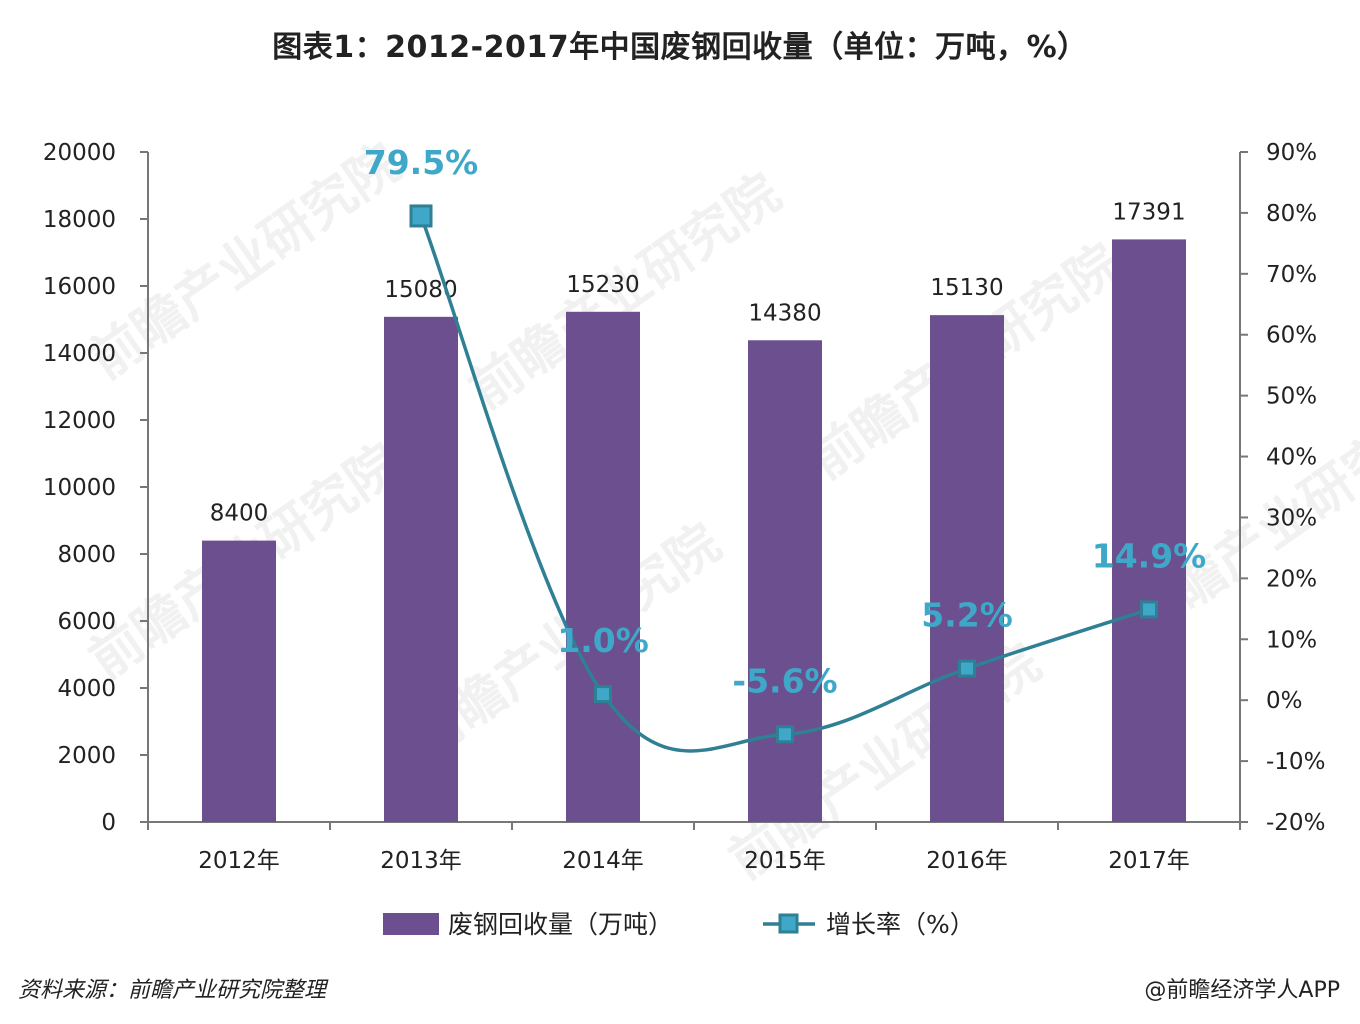 The image size is (1360, 1024). Describe the element at coordinates (79, 488) in the screenshot. I see `left-tick-label: 10000` at that location.